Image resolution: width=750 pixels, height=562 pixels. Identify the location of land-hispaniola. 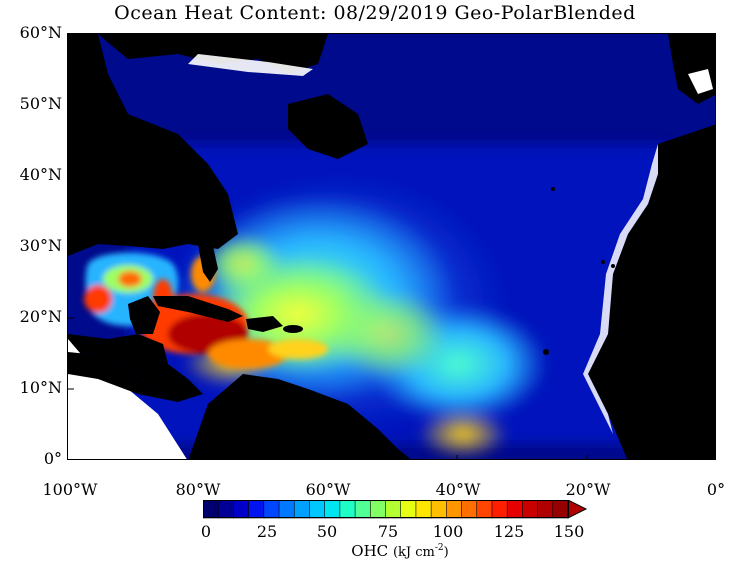
(264, 324).